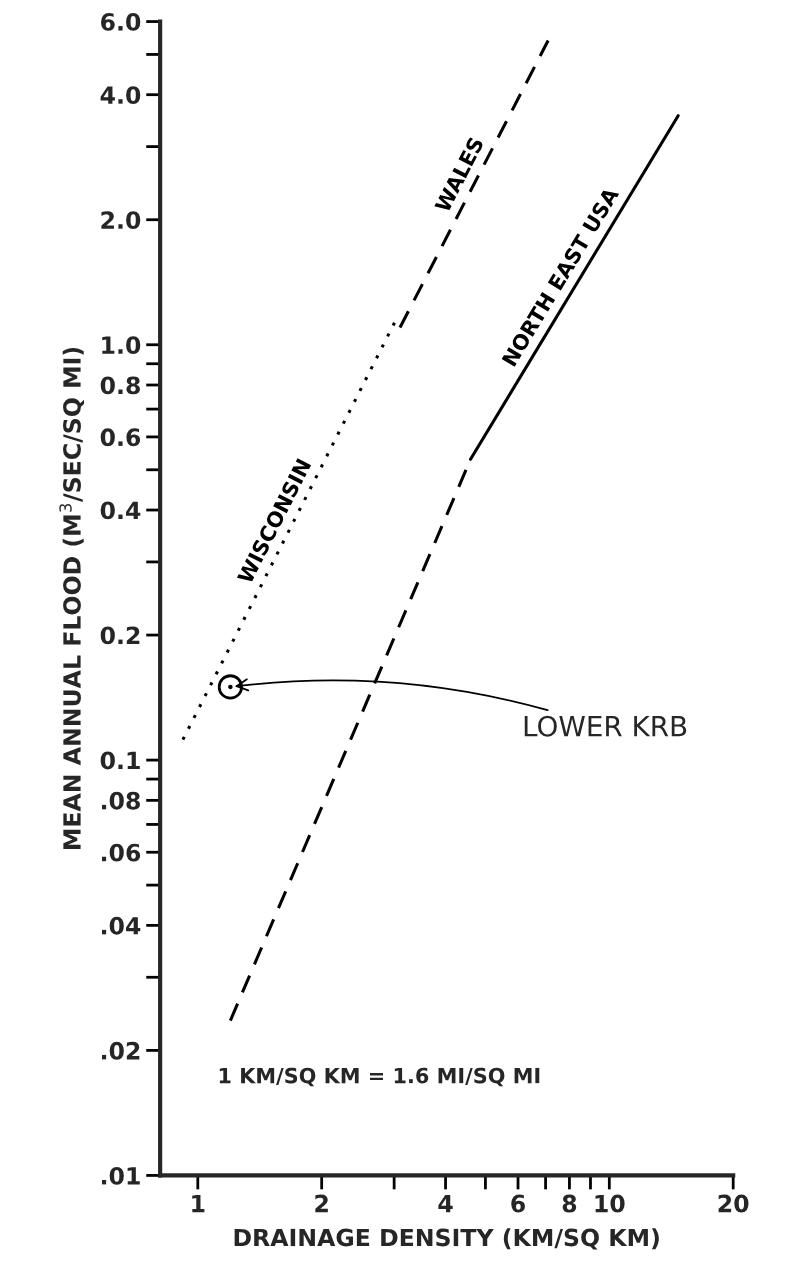 This screenshot has width=785, height=1268. Describe the element at coordinates (121, 345) in the screenshot. I see `y-tick-label: 1.0` at that location.